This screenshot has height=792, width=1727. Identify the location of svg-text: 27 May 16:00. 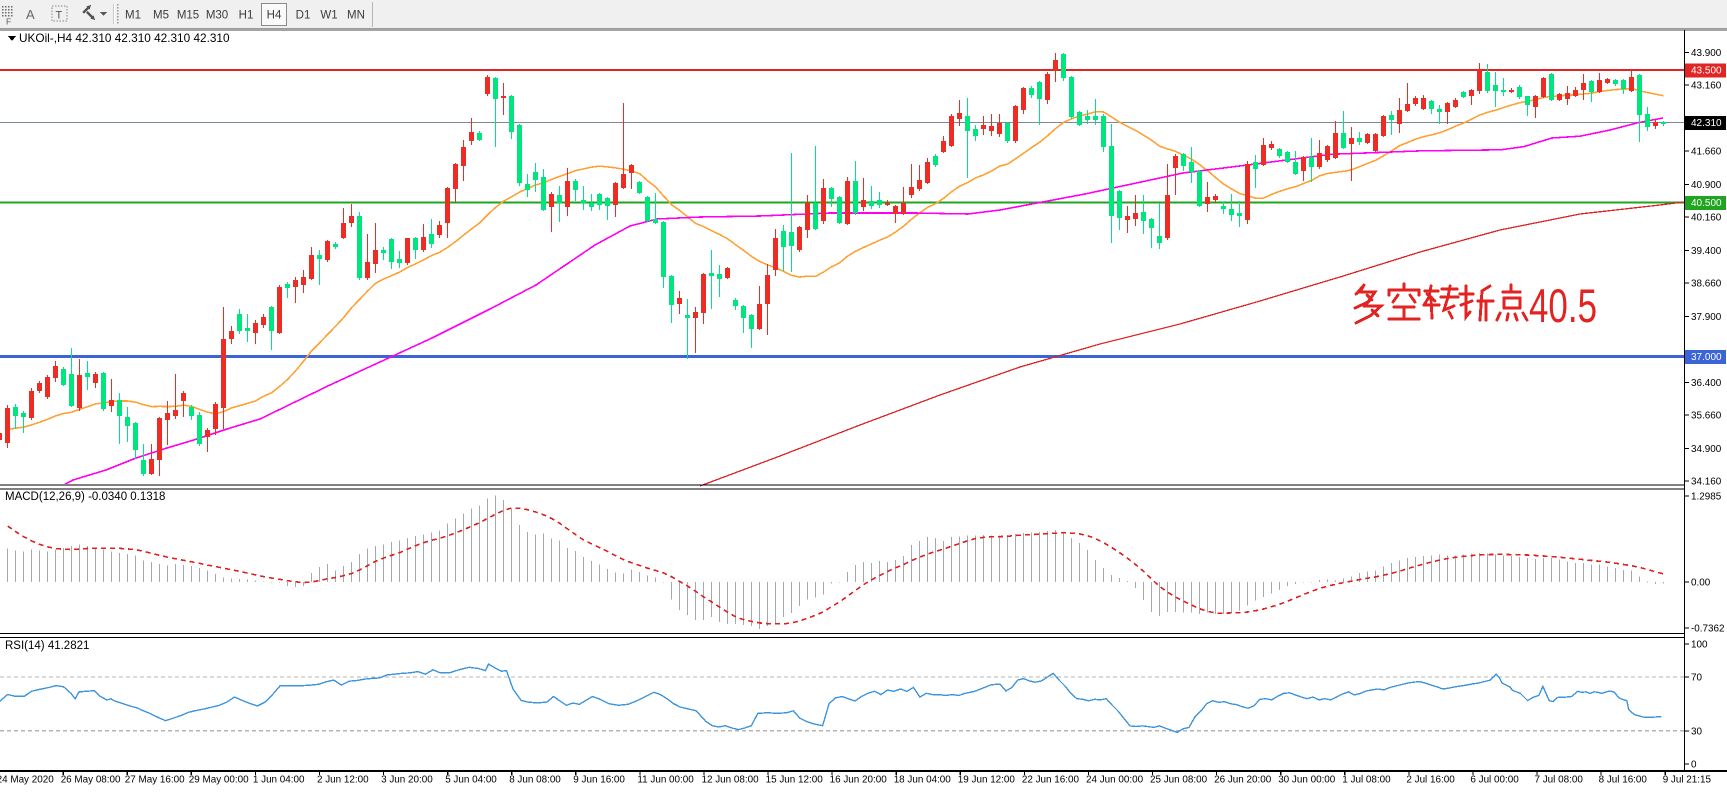
(155, 780).